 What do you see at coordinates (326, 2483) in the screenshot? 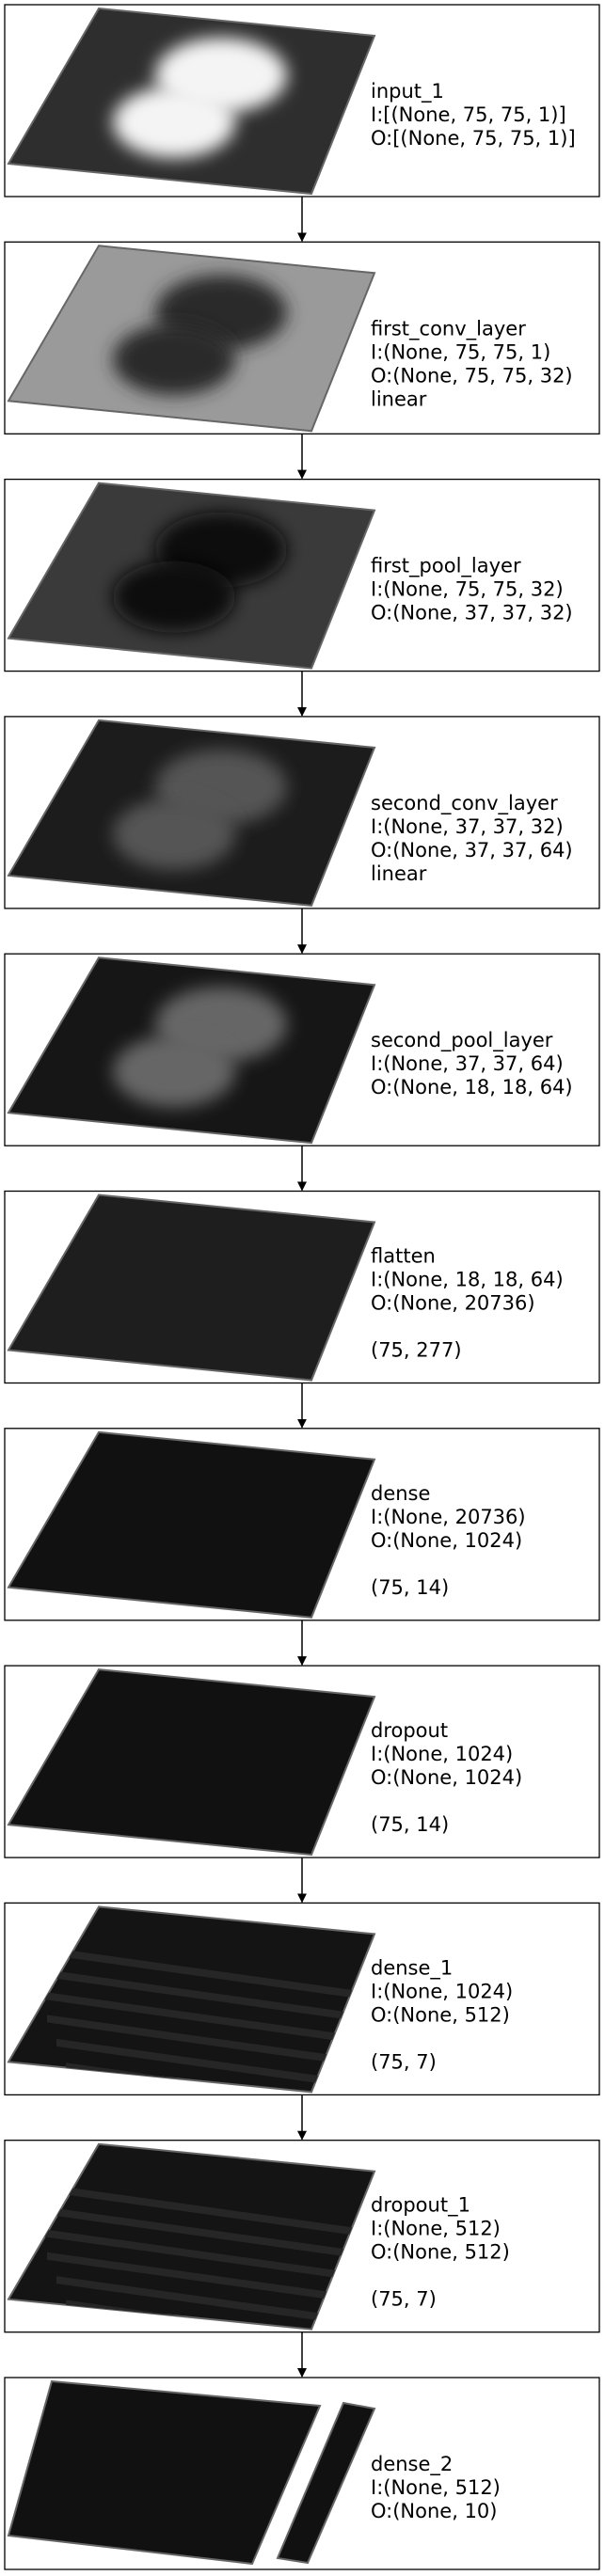
I see `output-strip` at bounding box center [326, 2483].